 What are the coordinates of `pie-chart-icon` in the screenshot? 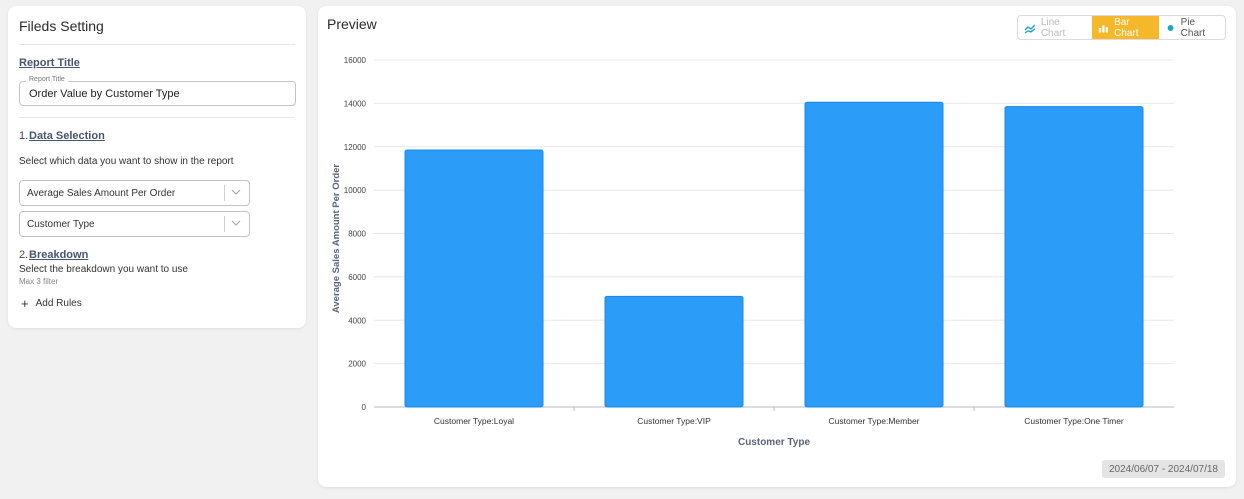 It's located at (1170, 27).